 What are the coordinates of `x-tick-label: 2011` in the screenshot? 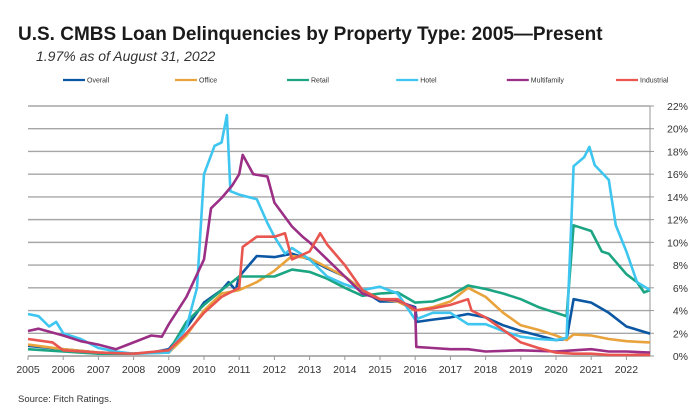 It's located at (239, 370).